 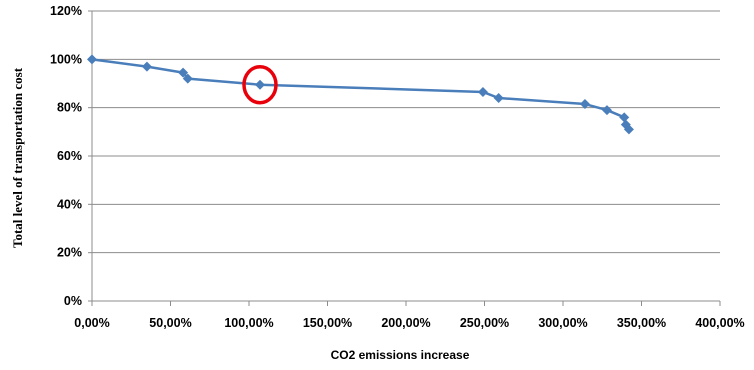 What do you see at coordinates (248, 323) in the screenshot?
I see `x-tick-label: 100,00%` at bounding box center [248, 323].